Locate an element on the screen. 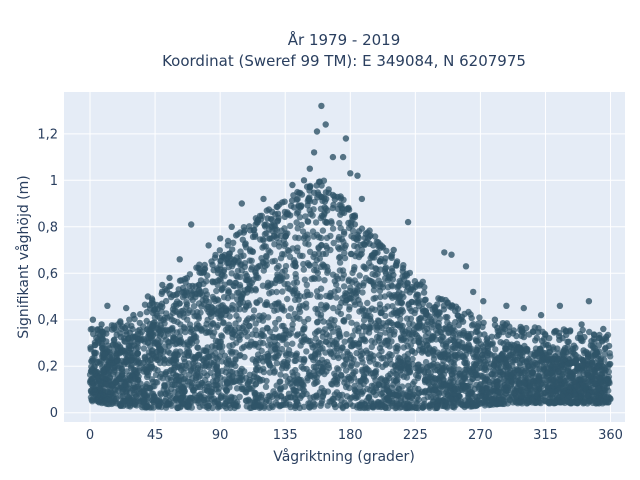 This screenshot has width=640, height=480. y-axis-title: Signifikant våghöjd (m) is located at coordinates (23, 256).